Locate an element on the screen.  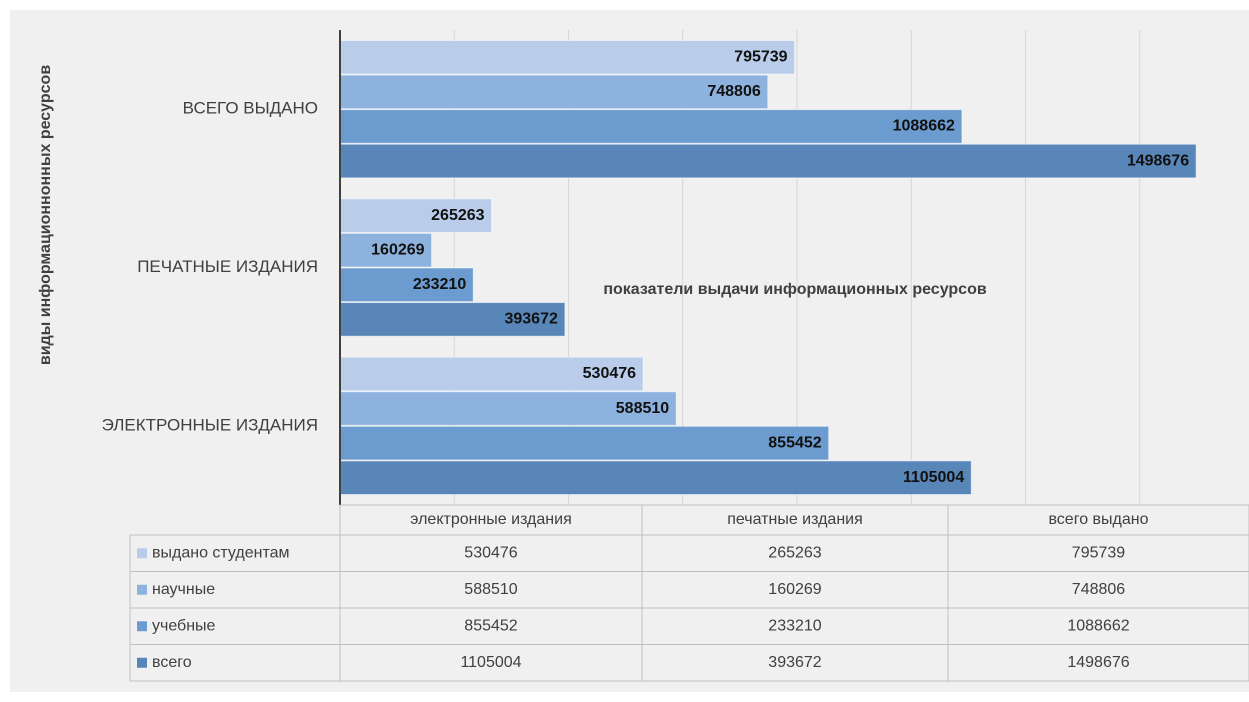
table-cell: 855452 is located at coordinates (490, 625).